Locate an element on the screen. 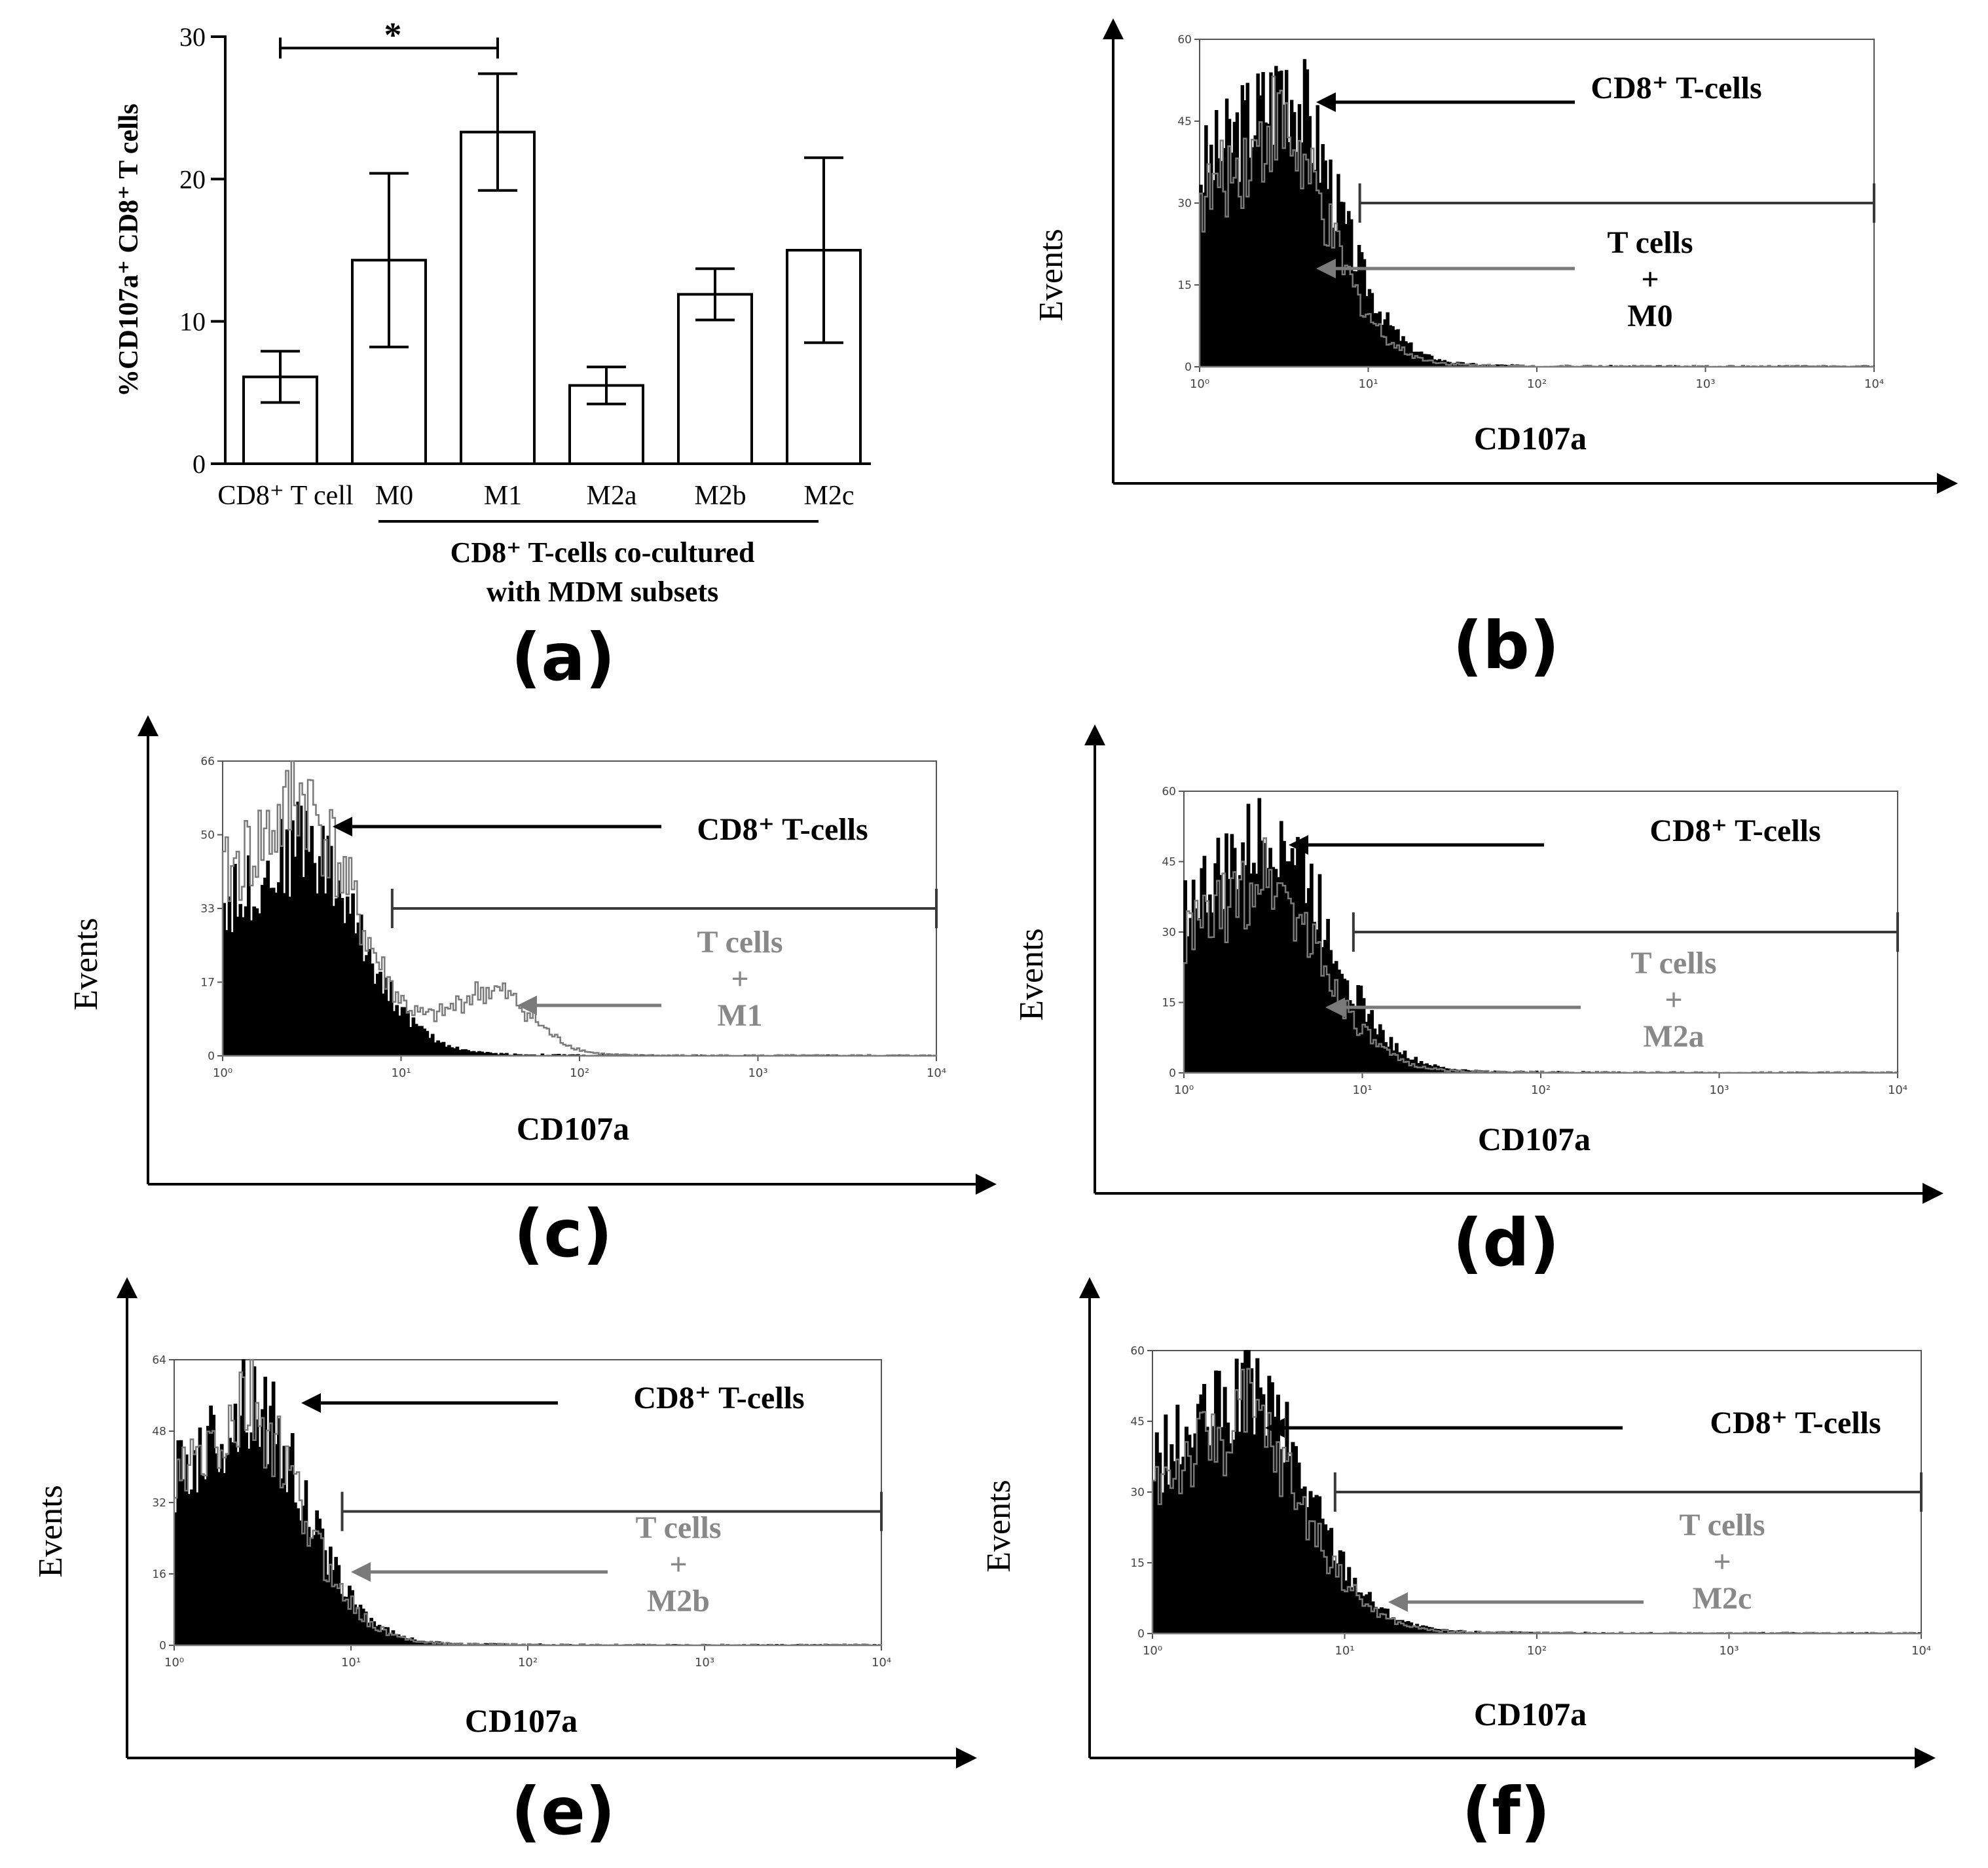 The height and width of the screenshot is (1868, 1988). x-tick-label: M0 is located at coordinates (394, 496).